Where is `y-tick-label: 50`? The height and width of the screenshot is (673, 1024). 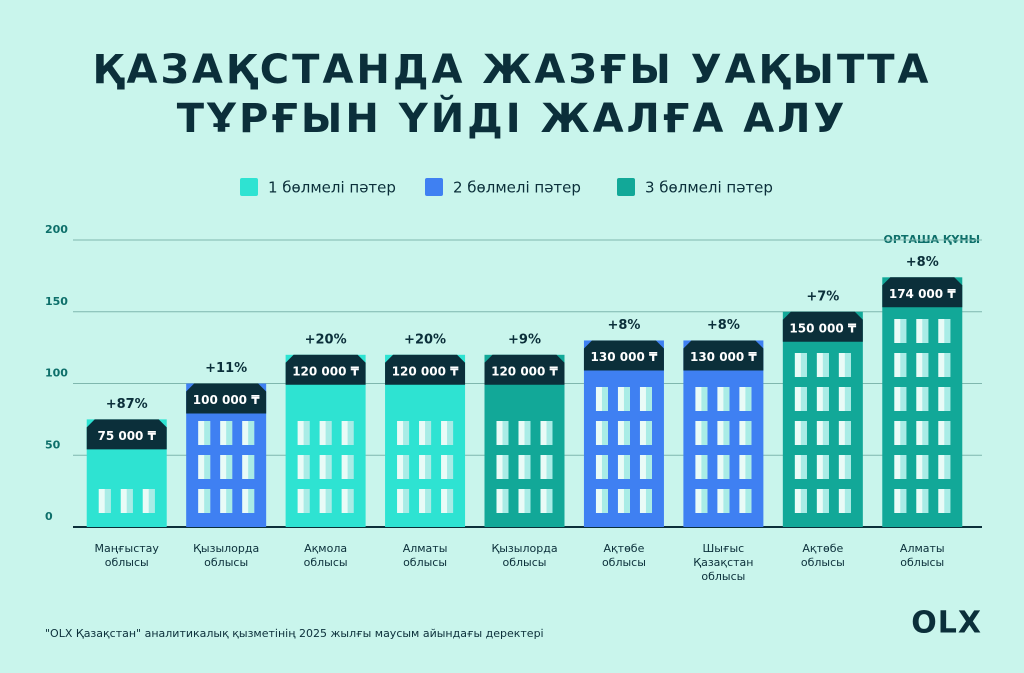
y-tick-label: 50 is located at coordinates (53, 444).